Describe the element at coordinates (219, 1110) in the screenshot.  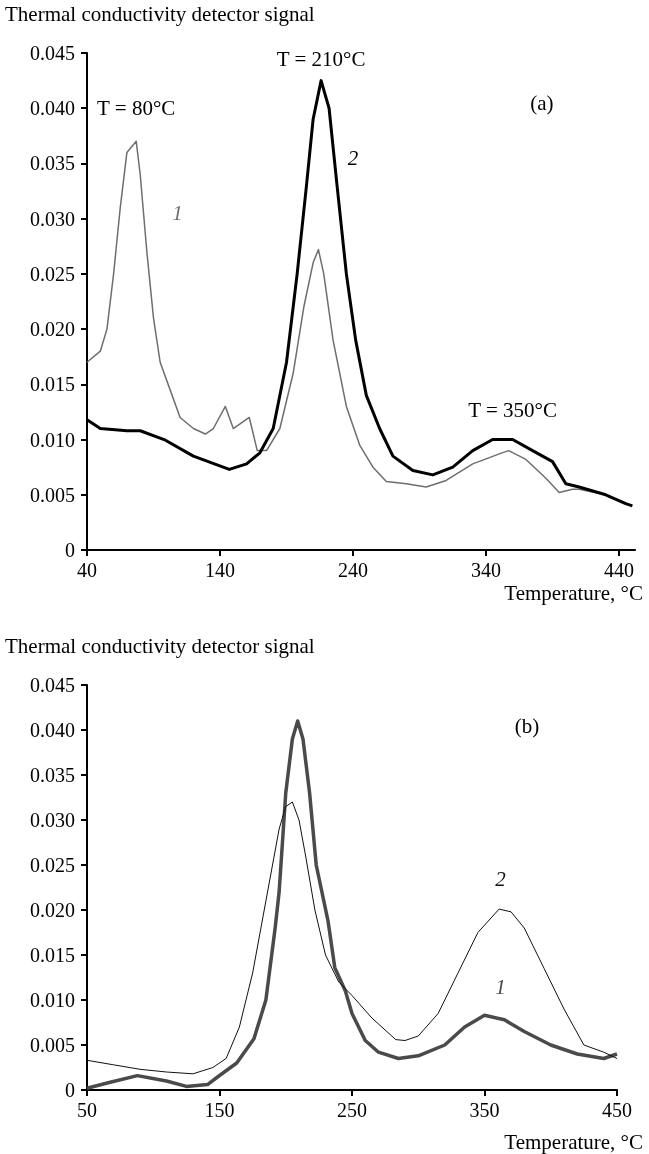
I see `x-tick-label: 150` at that location.